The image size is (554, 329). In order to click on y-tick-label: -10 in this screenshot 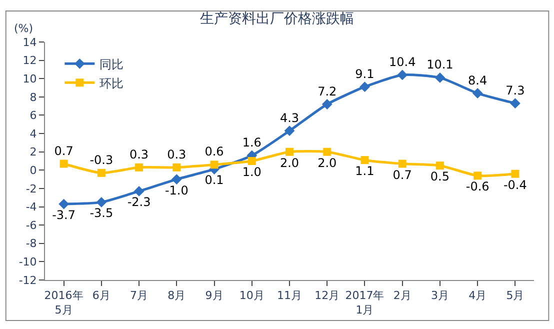, I will do `click(27, 262)`.